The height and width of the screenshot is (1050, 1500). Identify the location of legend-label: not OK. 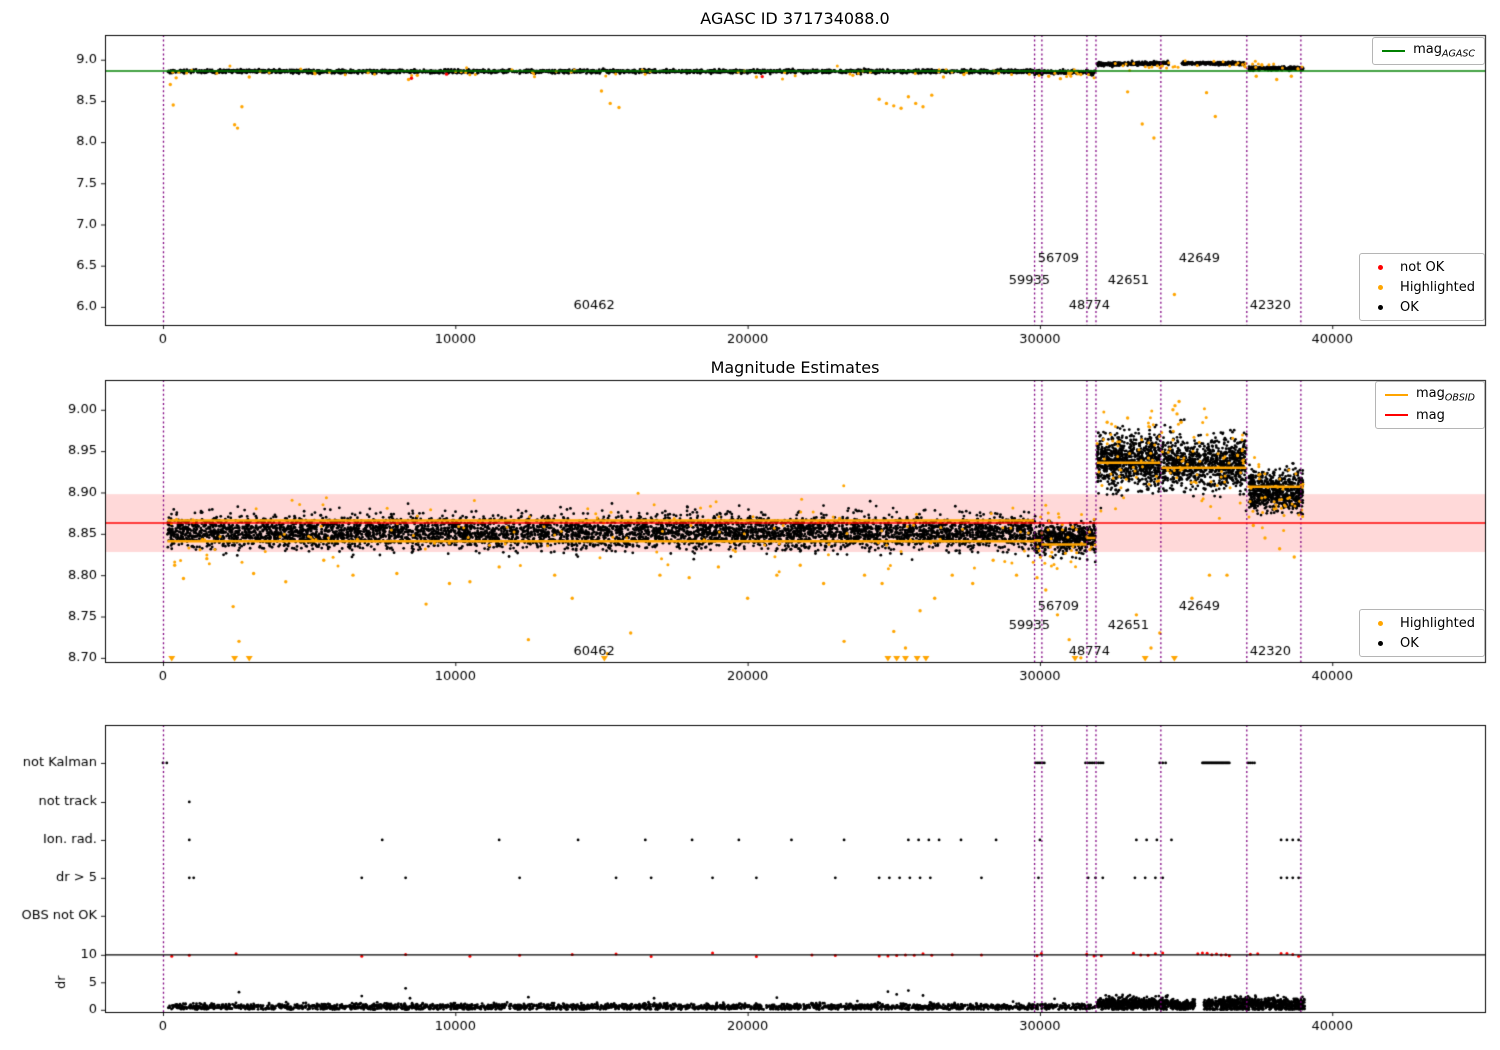
(1422, 267).